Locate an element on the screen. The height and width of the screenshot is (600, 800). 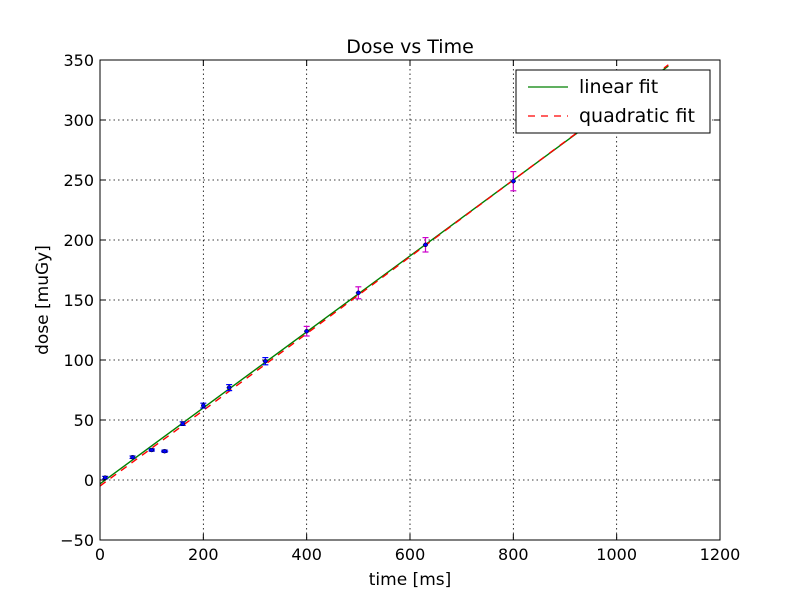
x-tick-label: 200 is located at coordinates (203, 554).